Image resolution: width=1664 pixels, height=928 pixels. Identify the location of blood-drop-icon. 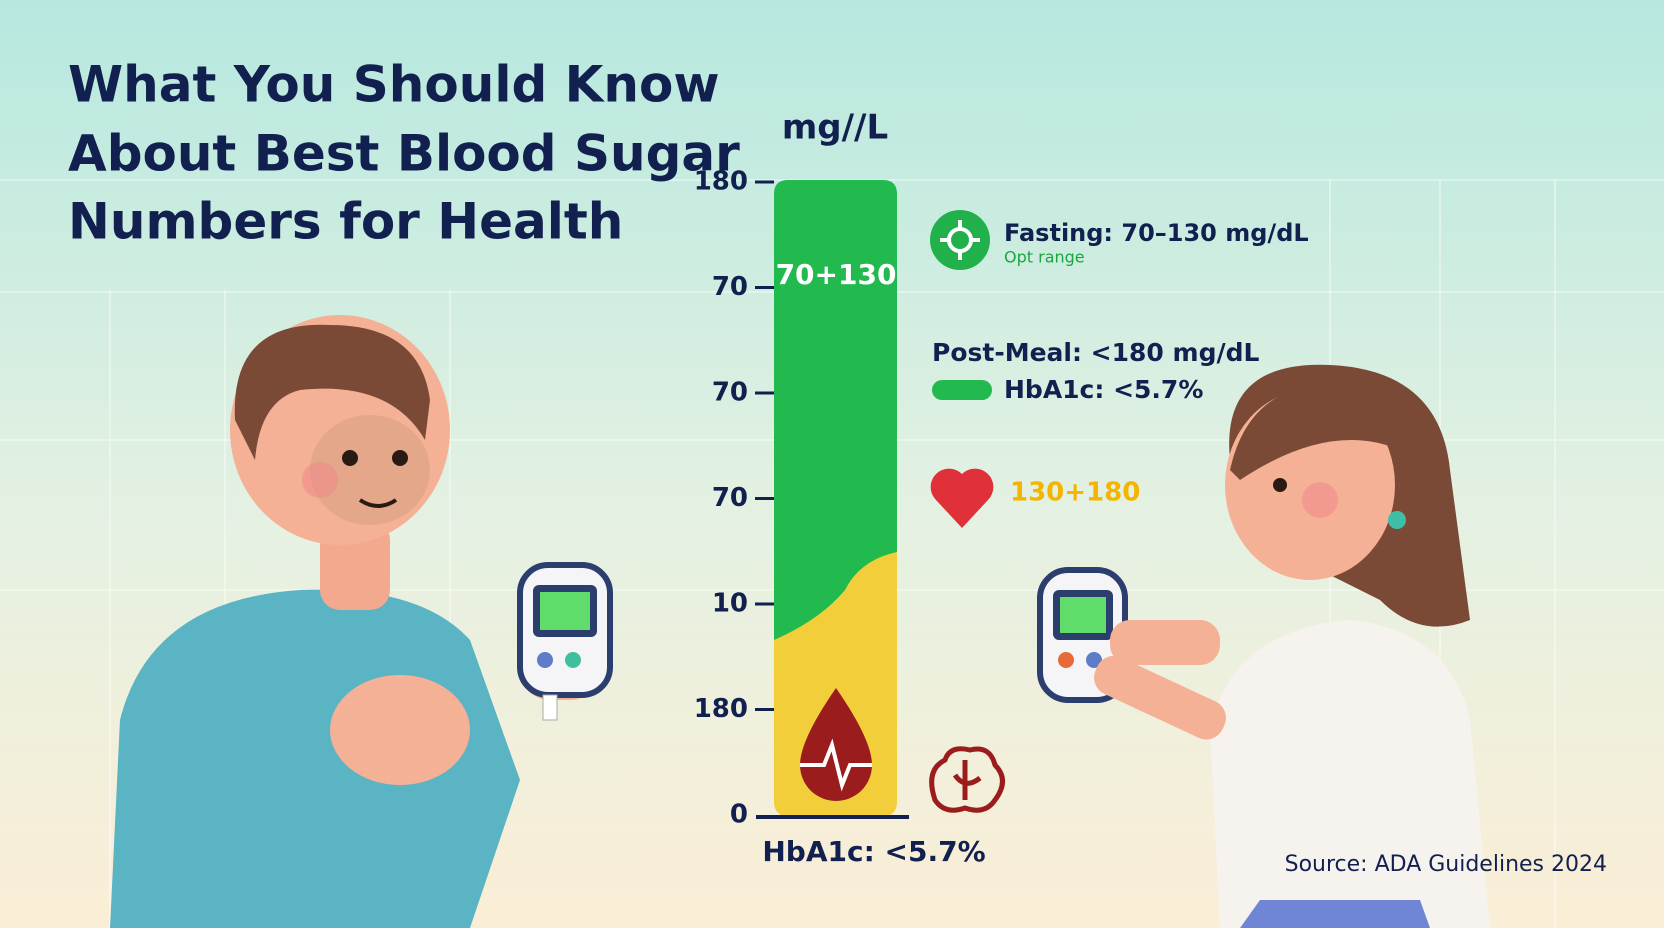
(836, 744).